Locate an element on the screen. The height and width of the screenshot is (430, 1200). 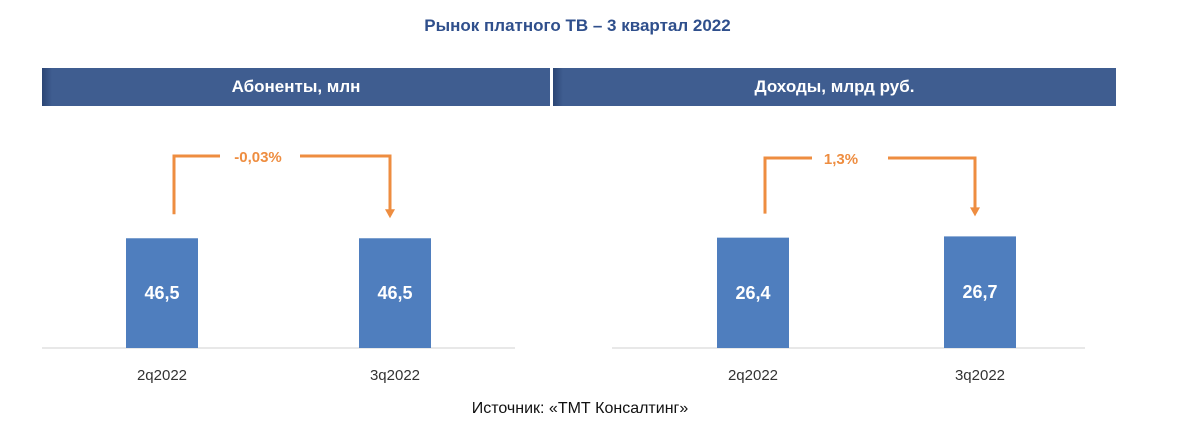
subscribers-panel-header: Абоненты, млн is located at coordinates (296, 87).